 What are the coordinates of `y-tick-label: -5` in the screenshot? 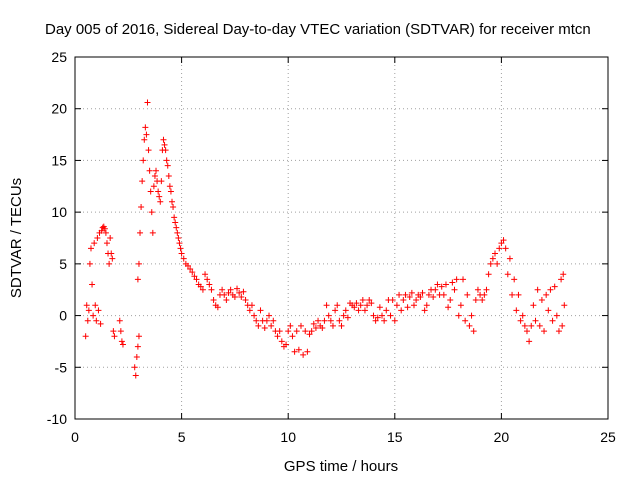 It's located at (61, 367).